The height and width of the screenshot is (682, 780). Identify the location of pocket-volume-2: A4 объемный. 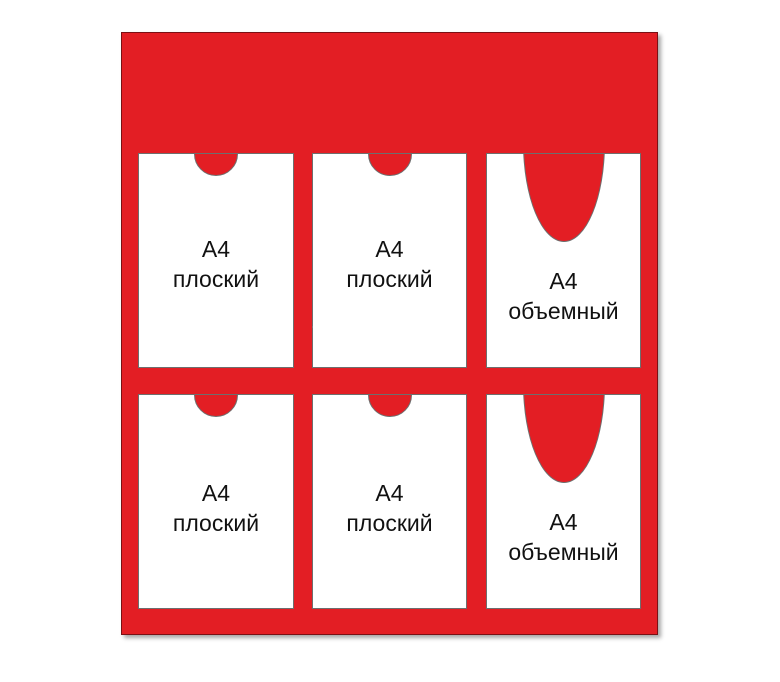
(563, 501).